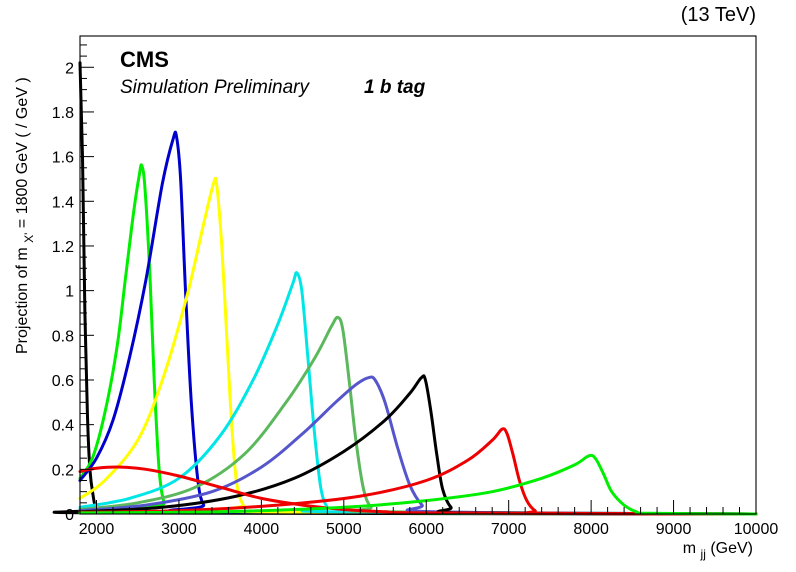 This screenshot has height=572, width=796. Describe the element at coordinates (63, 202) in the screenshot. I see `y-tick-label: 1.4` at that location.